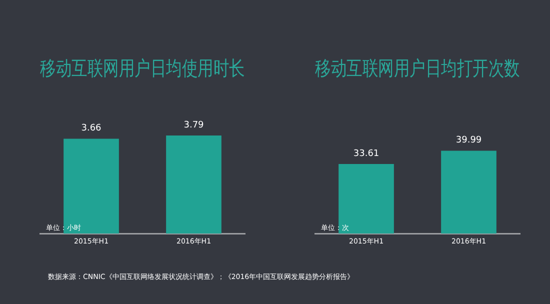 This screenshot has width=550, height=304. Describe the element at coordinates (366, 153) in the screenshot. I see `data-label: 33.61` at that location.